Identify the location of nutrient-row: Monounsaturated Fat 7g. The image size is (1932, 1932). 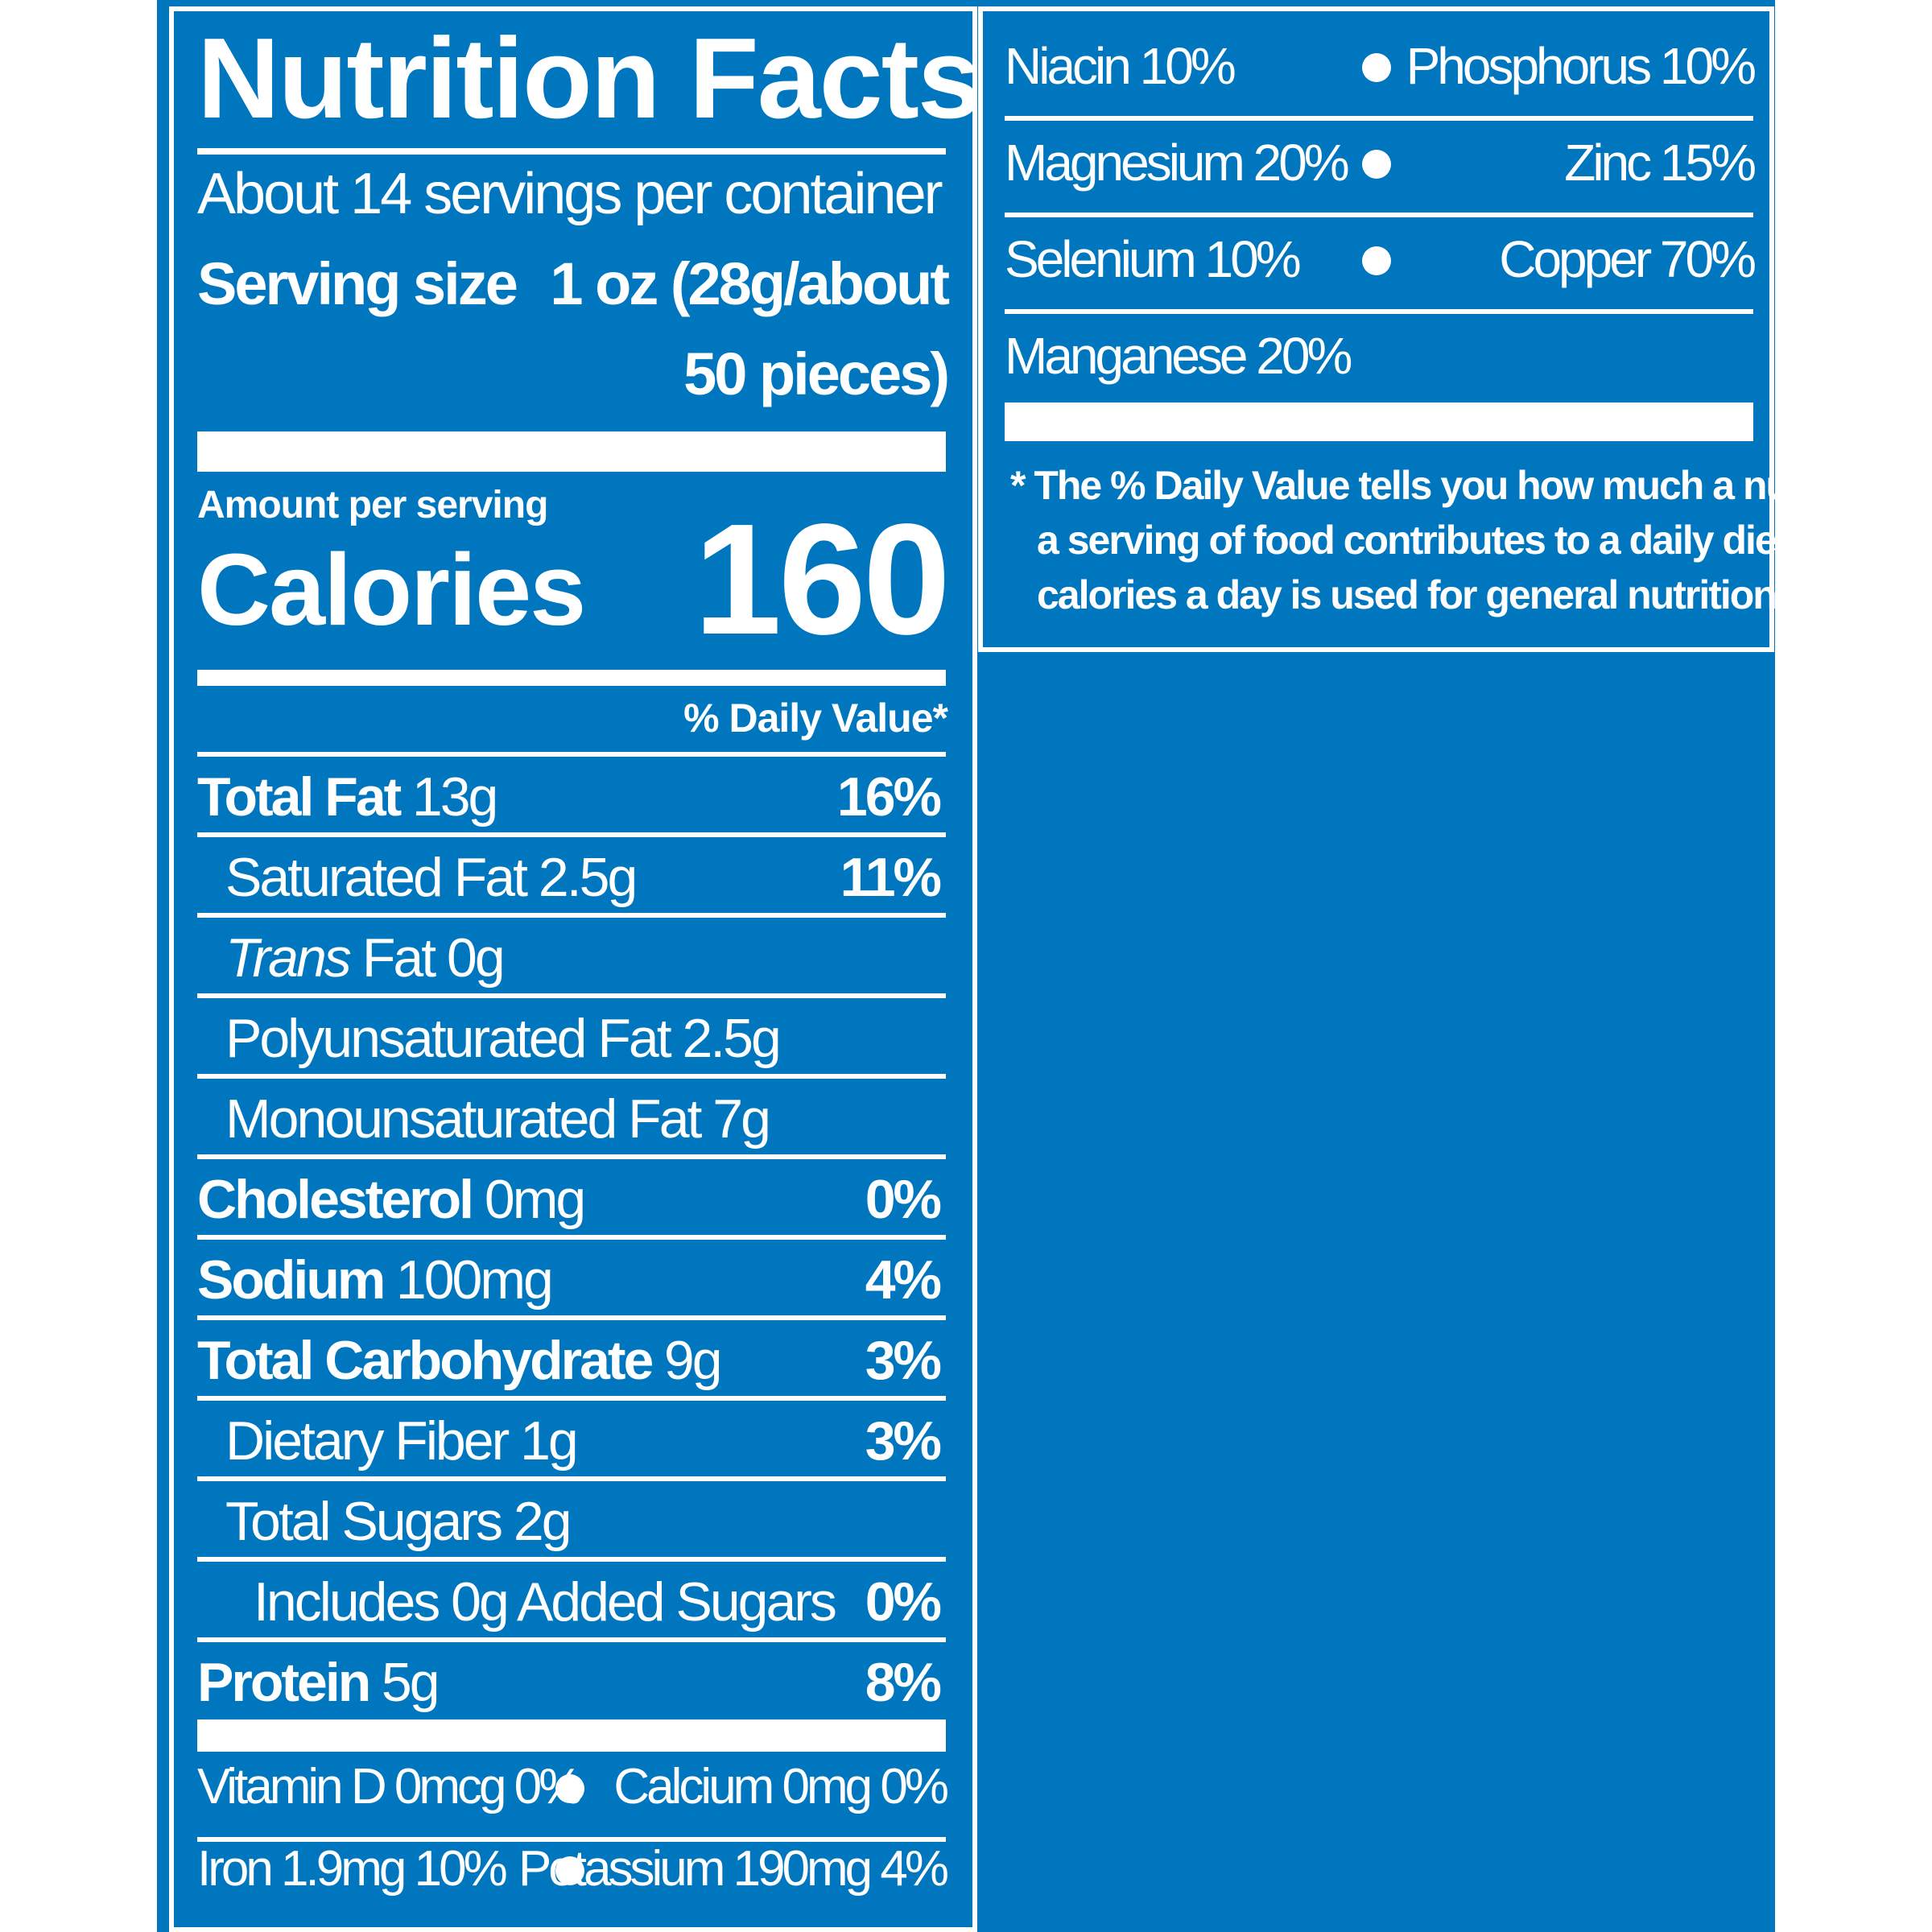
(571, 1119).